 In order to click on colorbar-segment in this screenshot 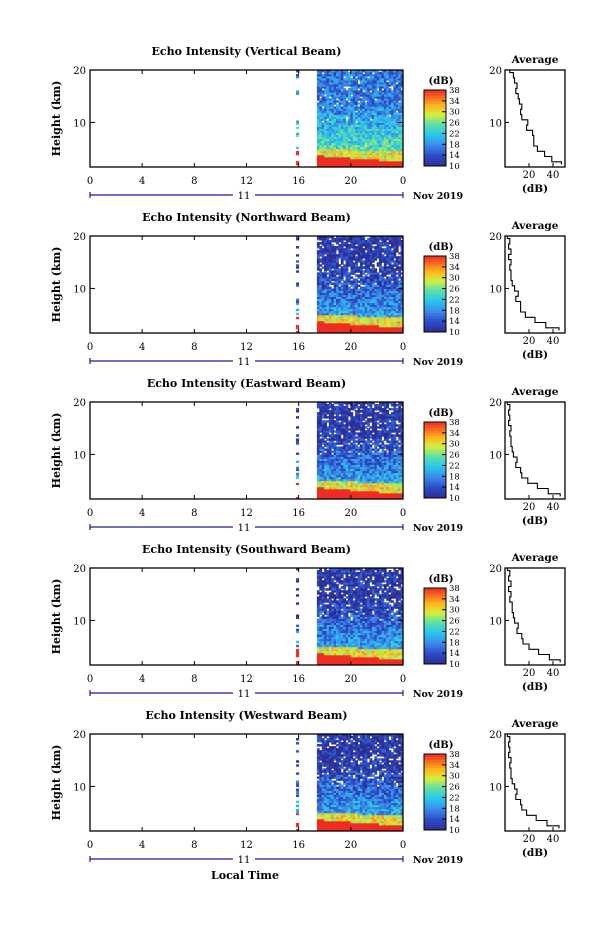, I will do `click(435, 331)`.